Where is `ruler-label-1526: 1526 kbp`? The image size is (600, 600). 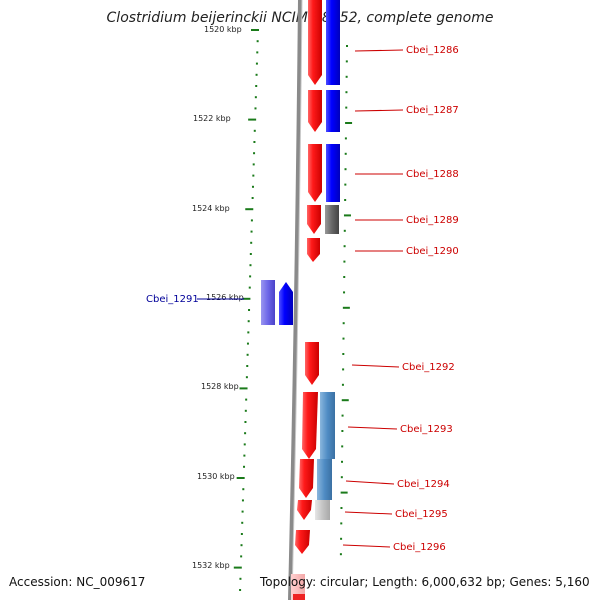
ruler-label-1526: 1526 kbp is located at coordinates (225, 297).